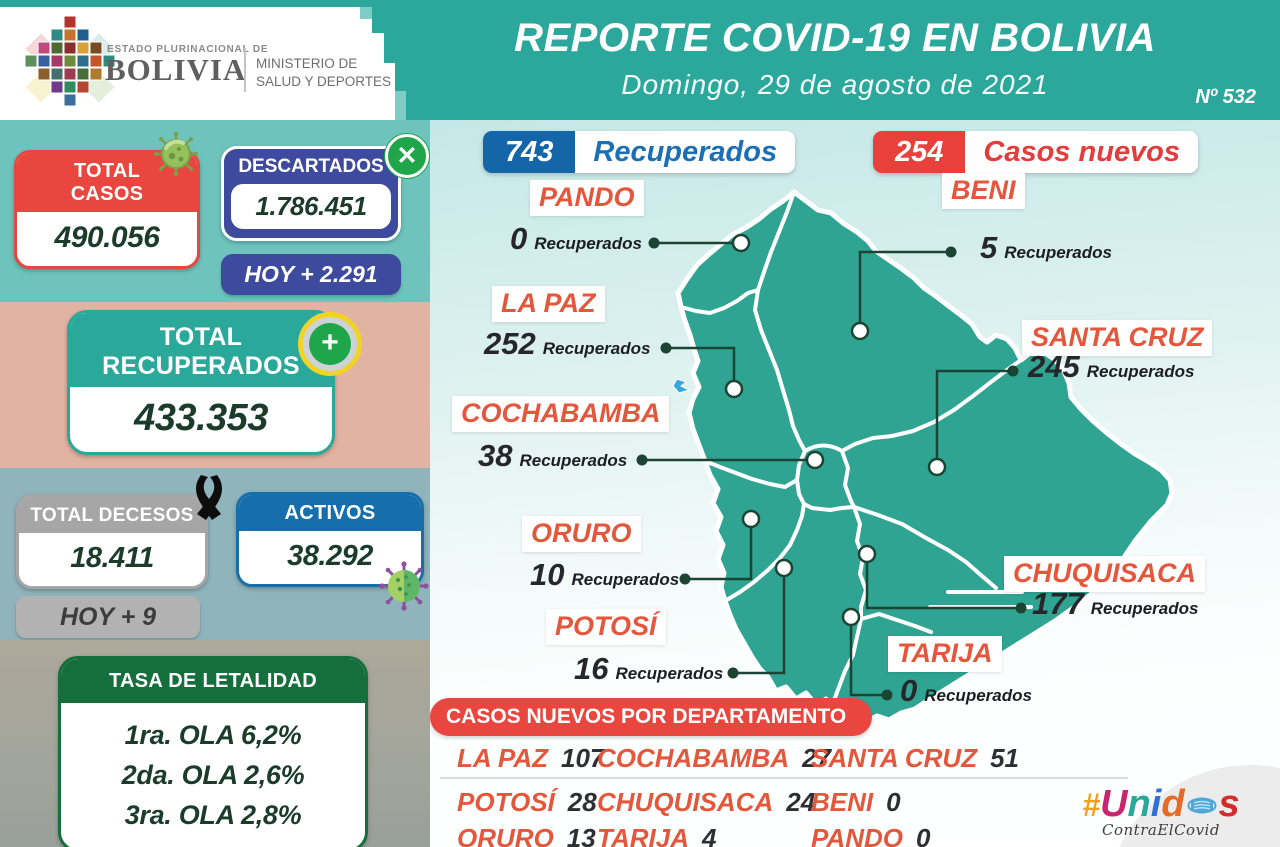 This screenshot has height=847, width=1280. I want to click on table-divider, so click(784, 778).